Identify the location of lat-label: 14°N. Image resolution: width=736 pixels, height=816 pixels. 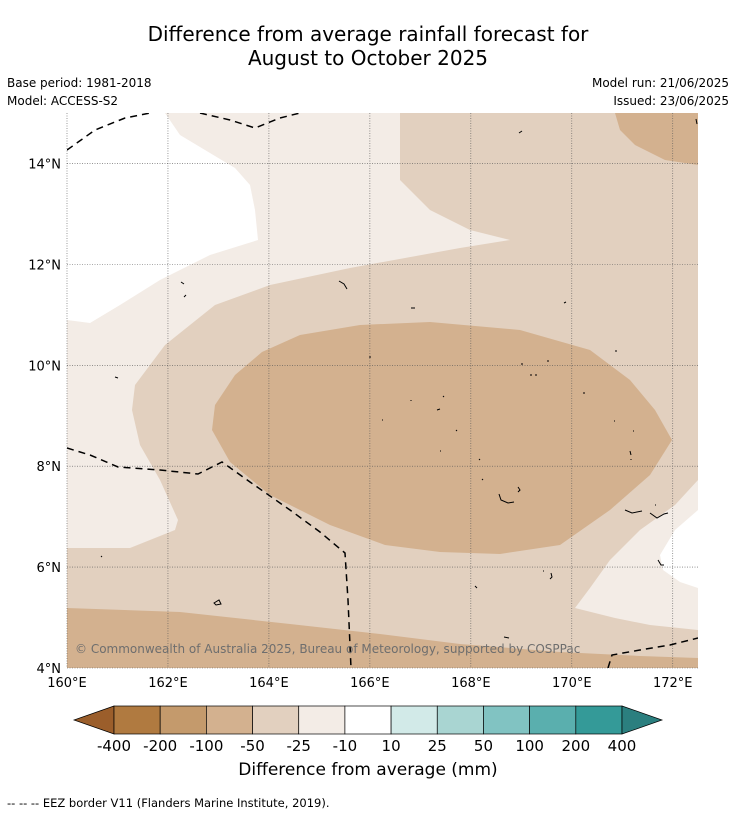
(44, 164).